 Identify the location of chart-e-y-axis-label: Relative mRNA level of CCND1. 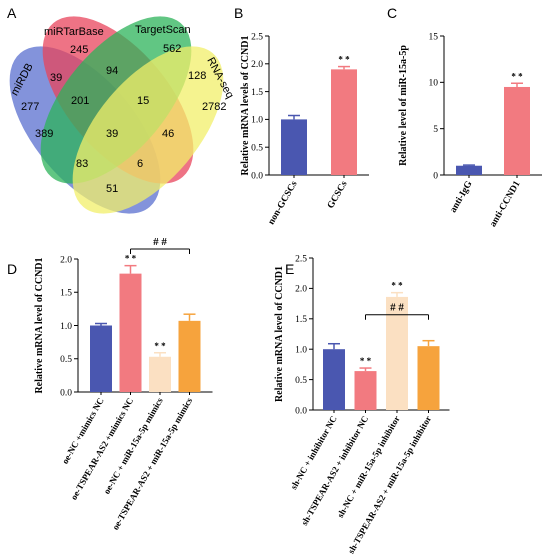
(279, 334).